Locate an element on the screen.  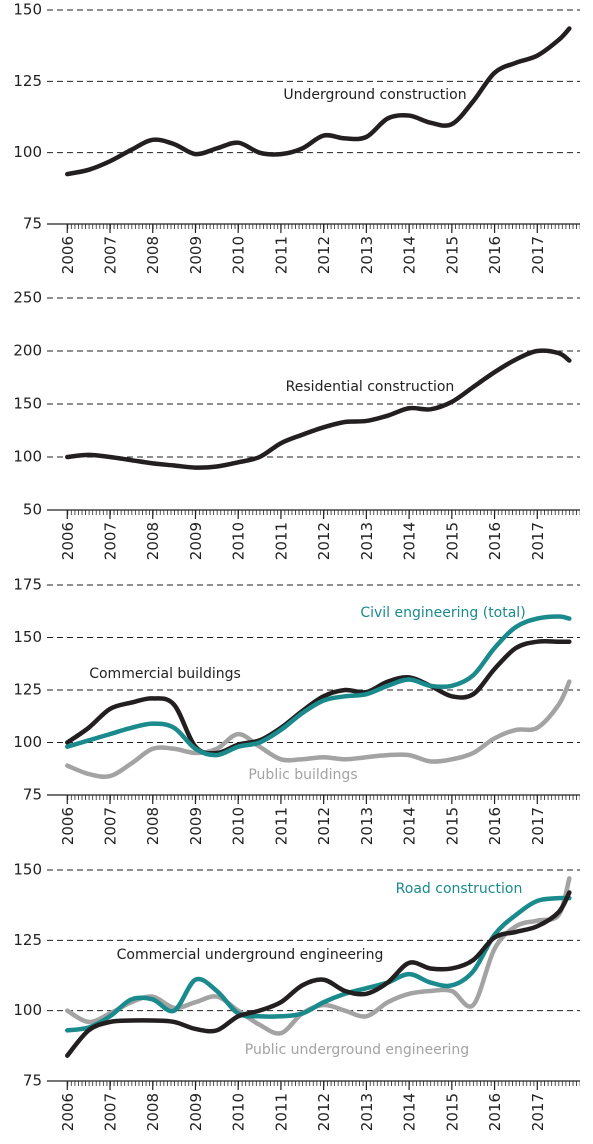
series-label: Public buildings is located at coordinates (302, 775).